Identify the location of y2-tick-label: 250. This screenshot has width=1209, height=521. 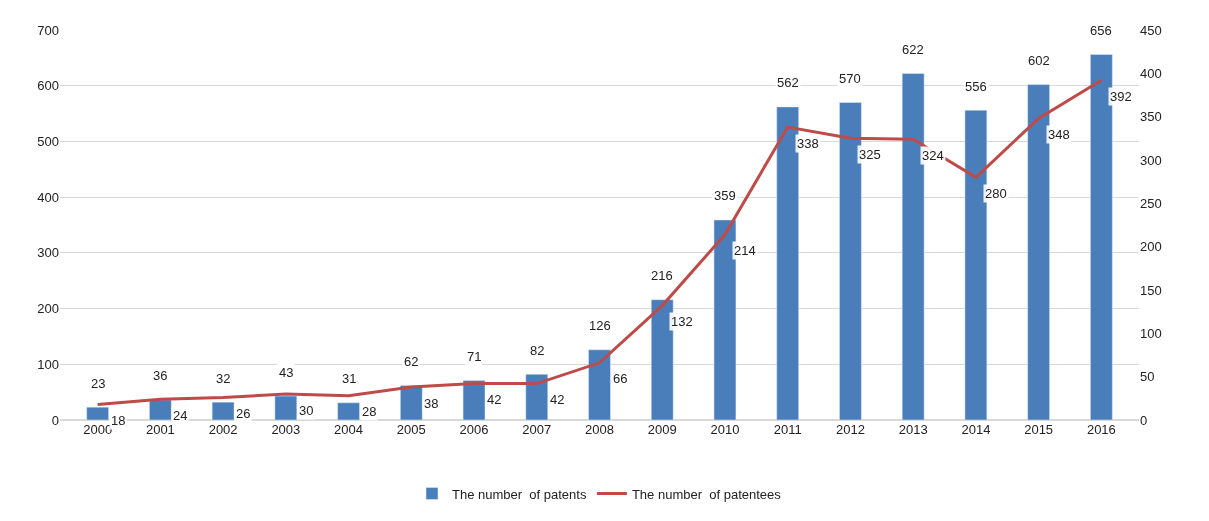
(1151, 203).